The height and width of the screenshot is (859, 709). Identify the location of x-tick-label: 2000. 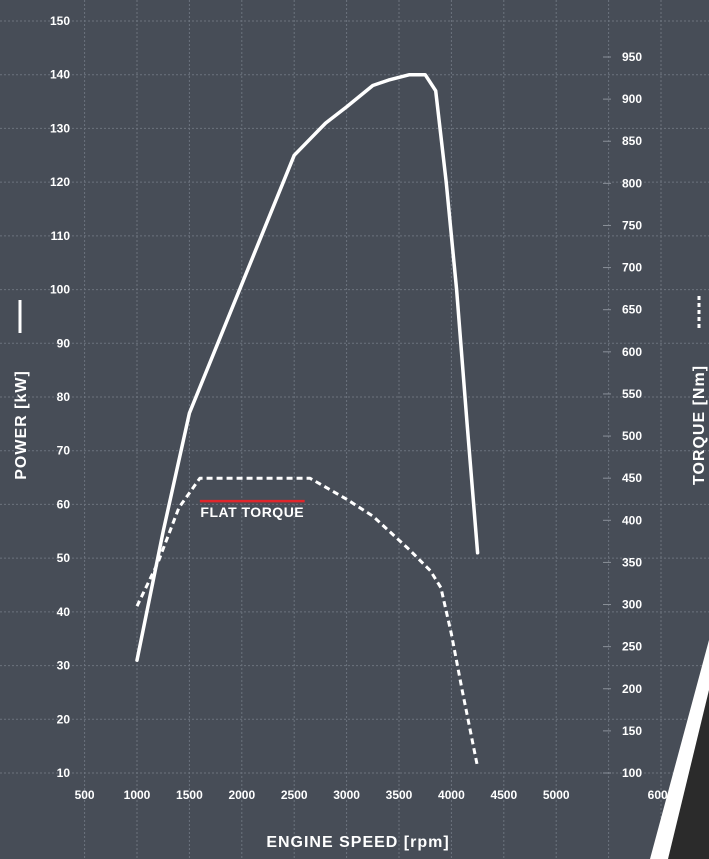
(241, 795).